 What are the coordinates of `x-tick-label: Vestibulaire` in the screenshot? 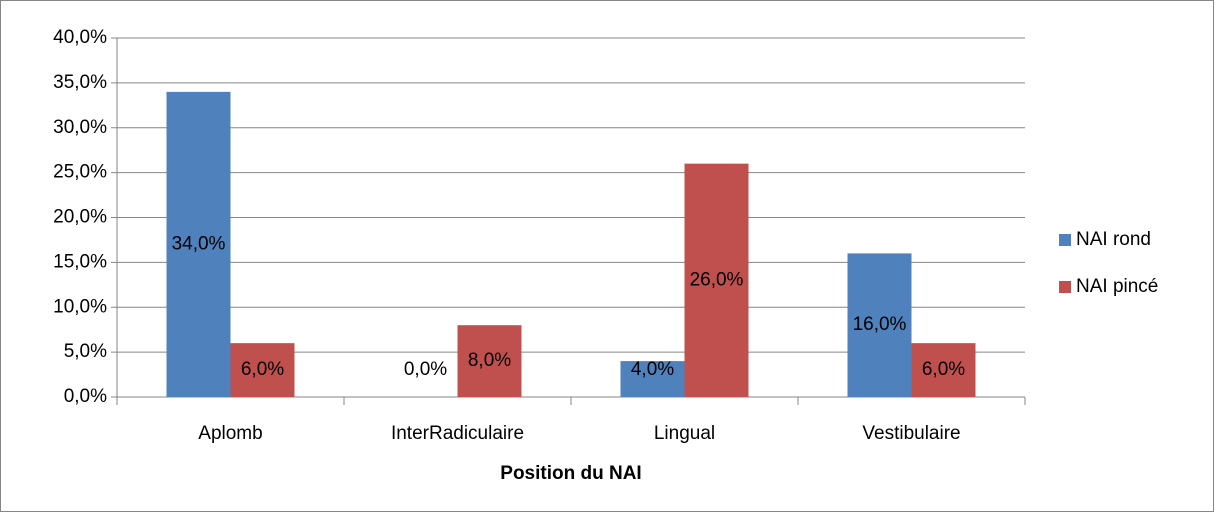 It's located at (911, 433).